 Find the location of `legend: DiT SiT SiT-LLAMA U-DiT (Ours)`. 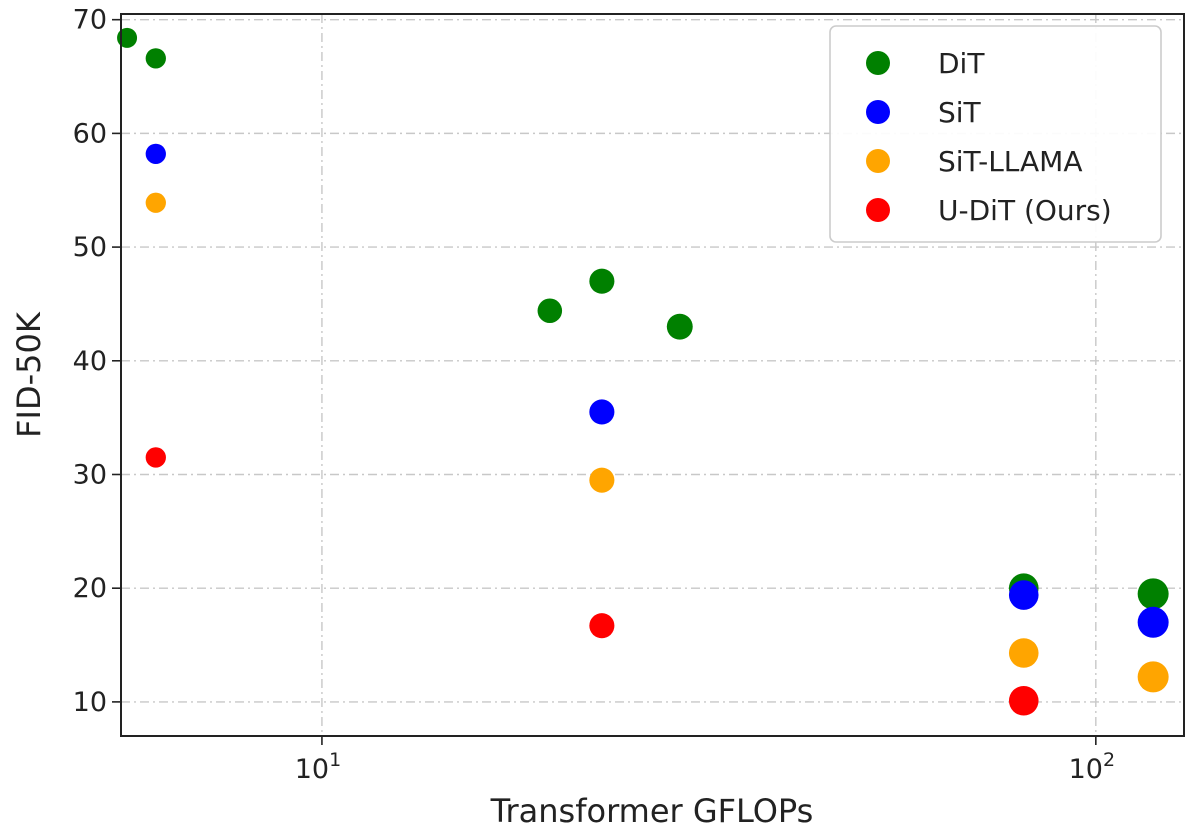

legend: DiT SiT SiT-LLAMA U-DiT (Ours) is located at coordinates (995, 134).